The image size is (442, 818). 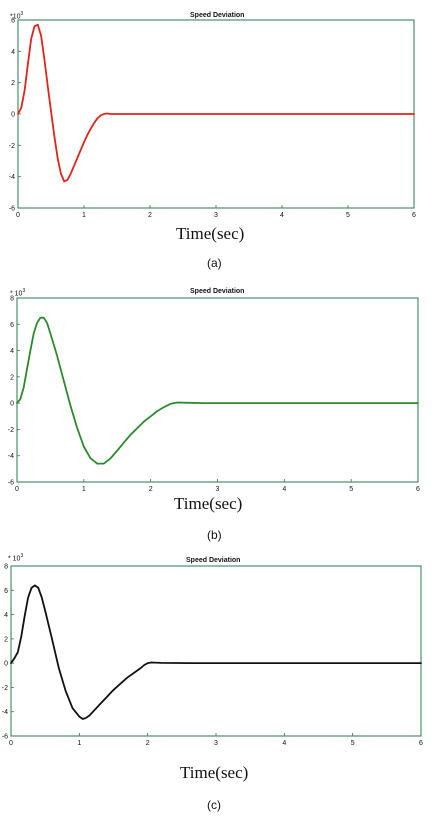 I want to click on chart-b-caption: (b), so click(x=214, y=535).